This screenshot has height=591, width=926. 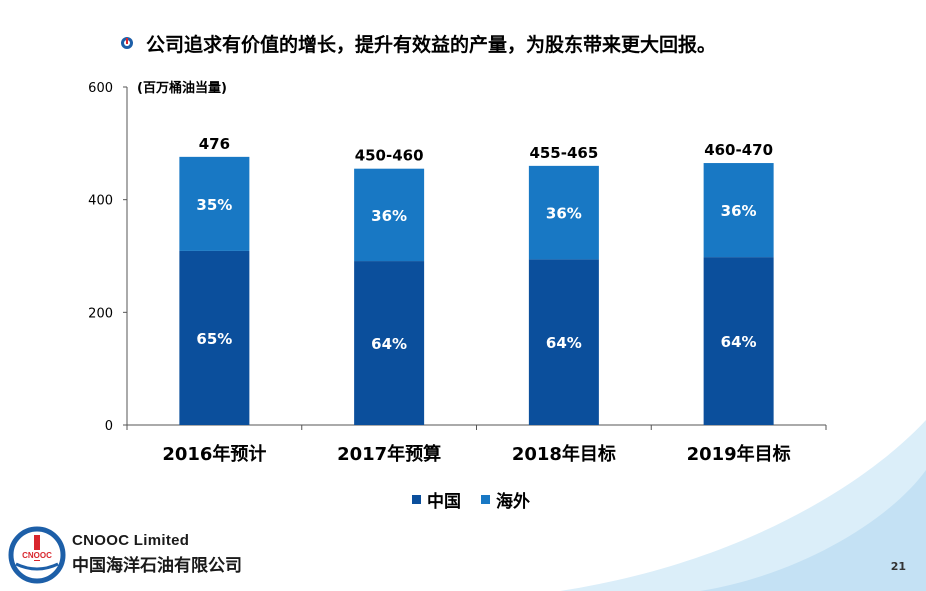 I want to click on y-tick-label: 0, so click(x=109, y=426).